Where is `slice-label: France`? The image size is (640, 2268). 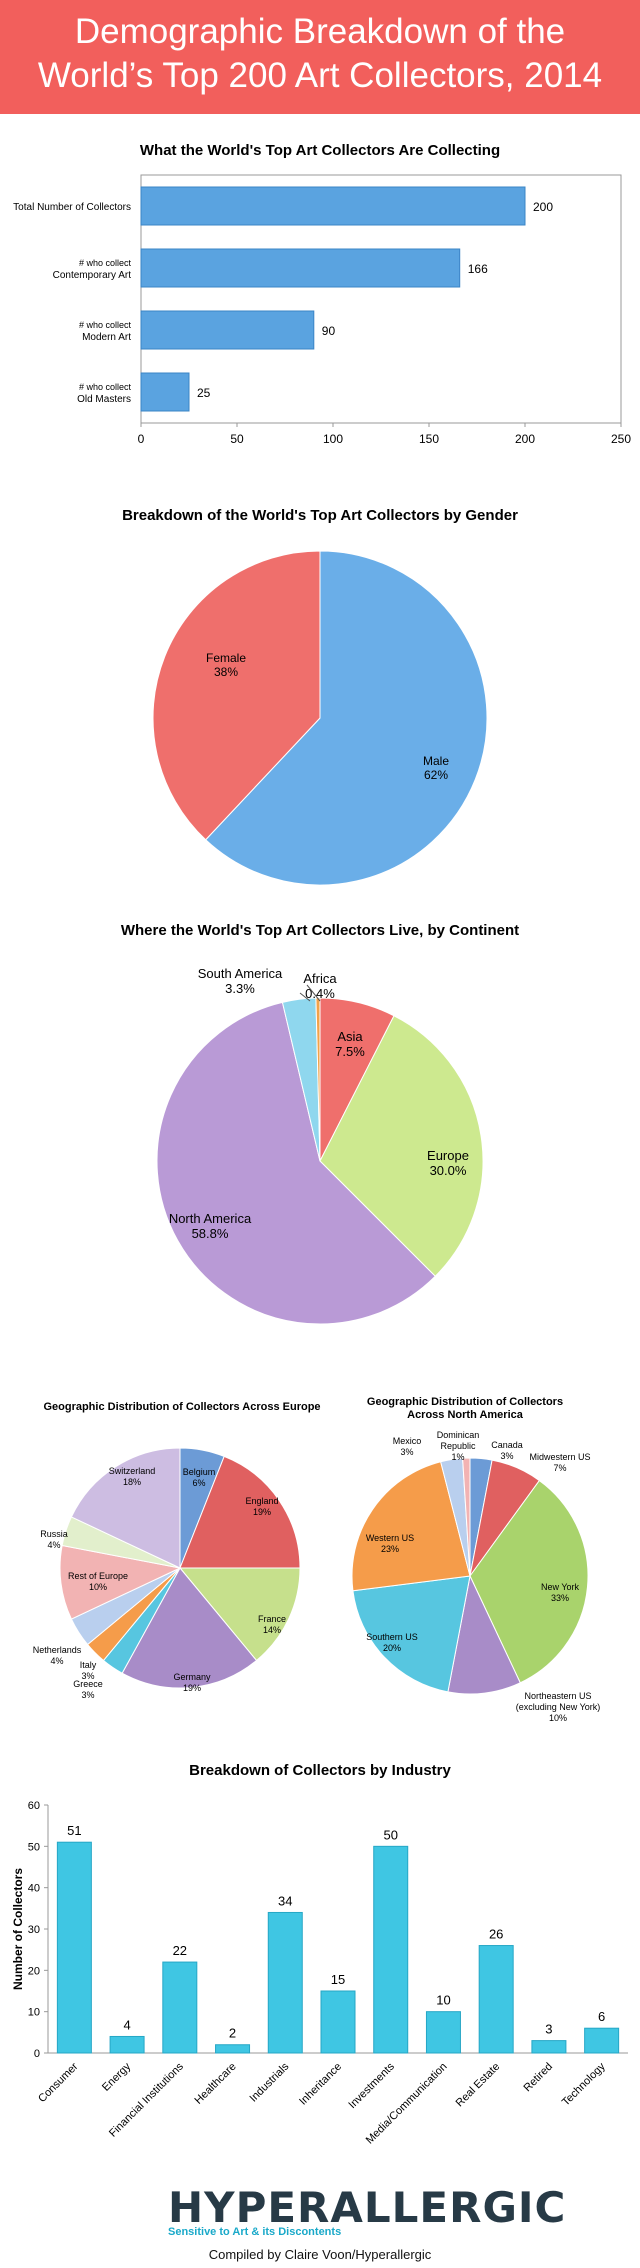
slice-label: France is located at coordinates (272, 1619).